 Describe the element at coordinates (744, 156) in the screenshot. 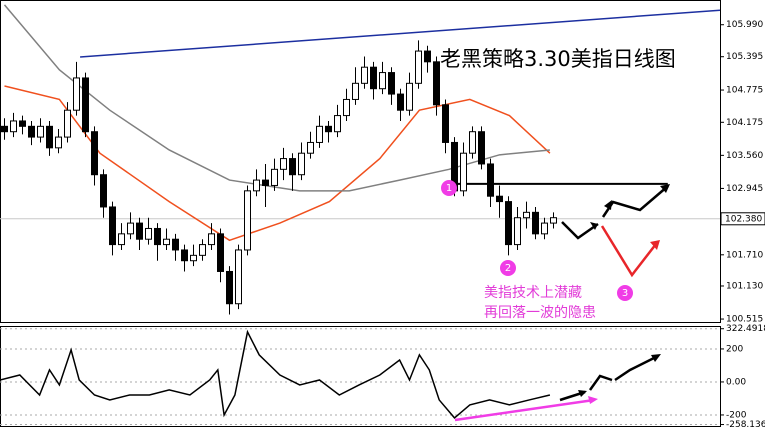

I see `y-tick-label: 103.560` at that location.